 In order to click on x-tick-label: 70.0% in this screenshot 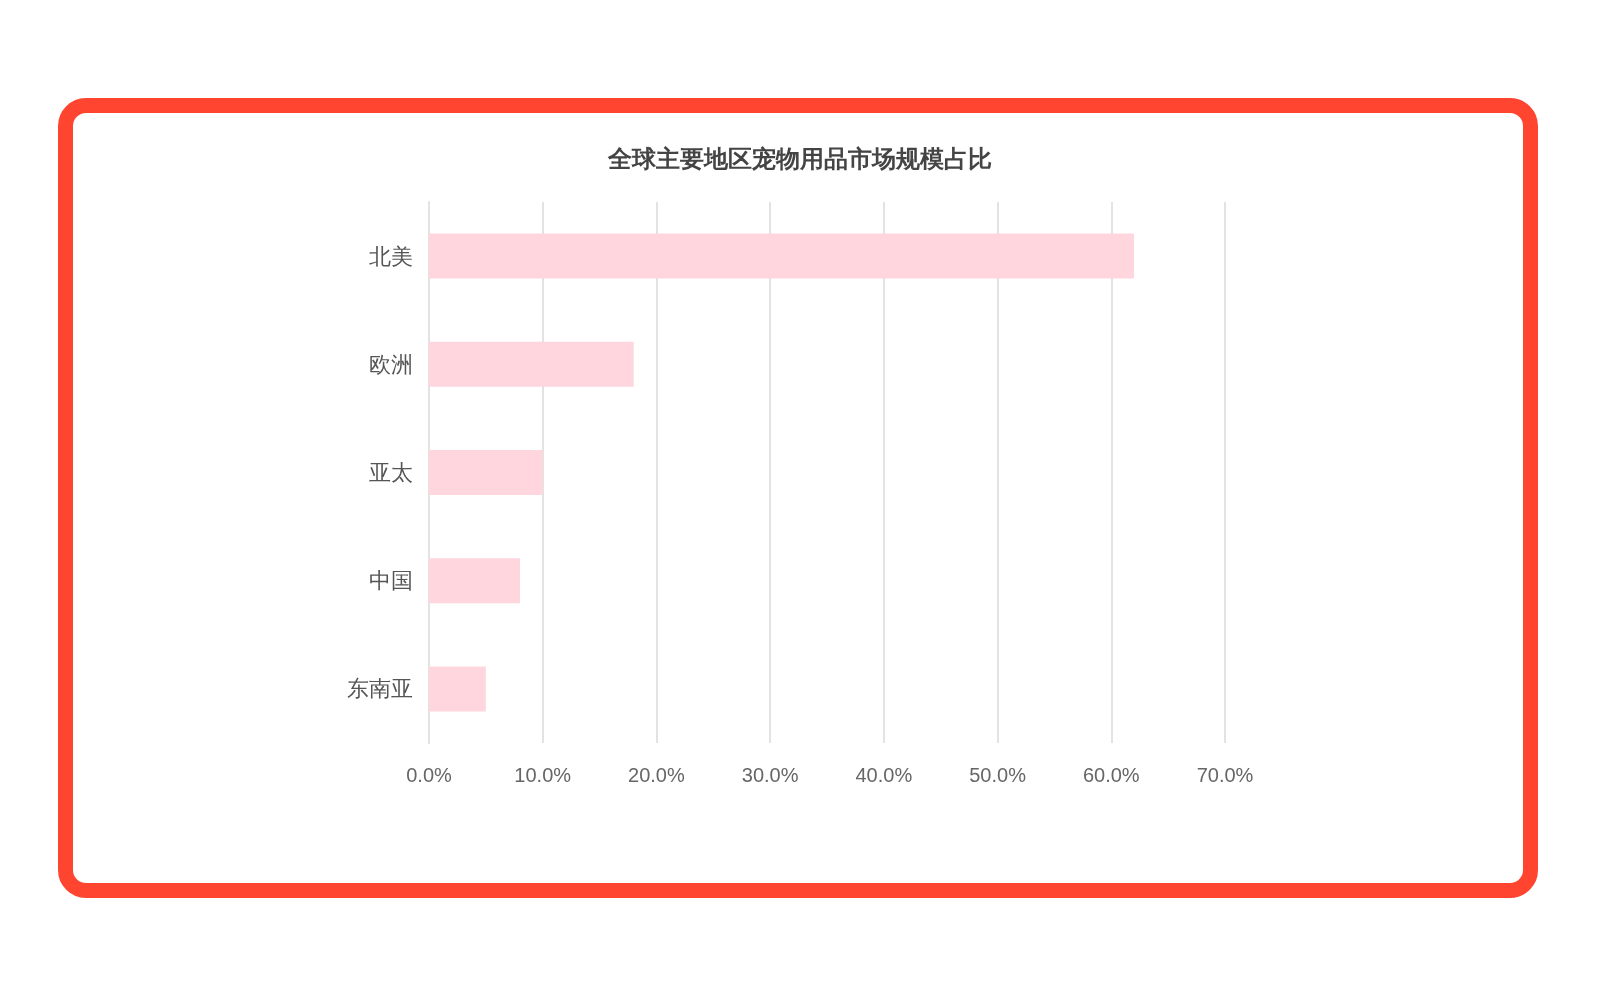, I will do `click(1225, 775)`.